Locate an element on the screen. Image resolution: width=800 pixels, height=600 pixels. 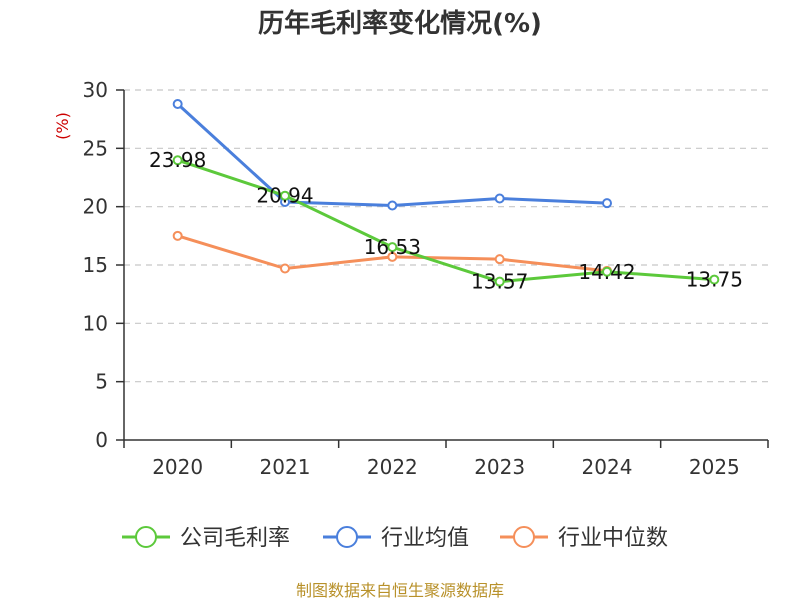
legend-label: 行业均值 is located at coordinates (425, 538).